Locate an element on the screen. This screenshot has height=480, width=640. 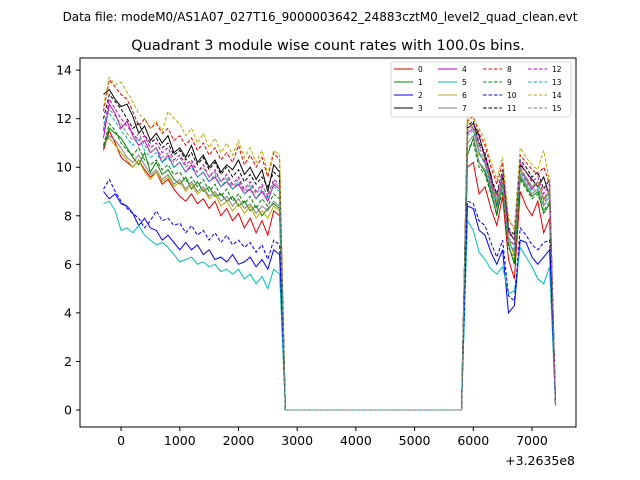
x-tick-label: 0 is located at coordinates (121, 440).